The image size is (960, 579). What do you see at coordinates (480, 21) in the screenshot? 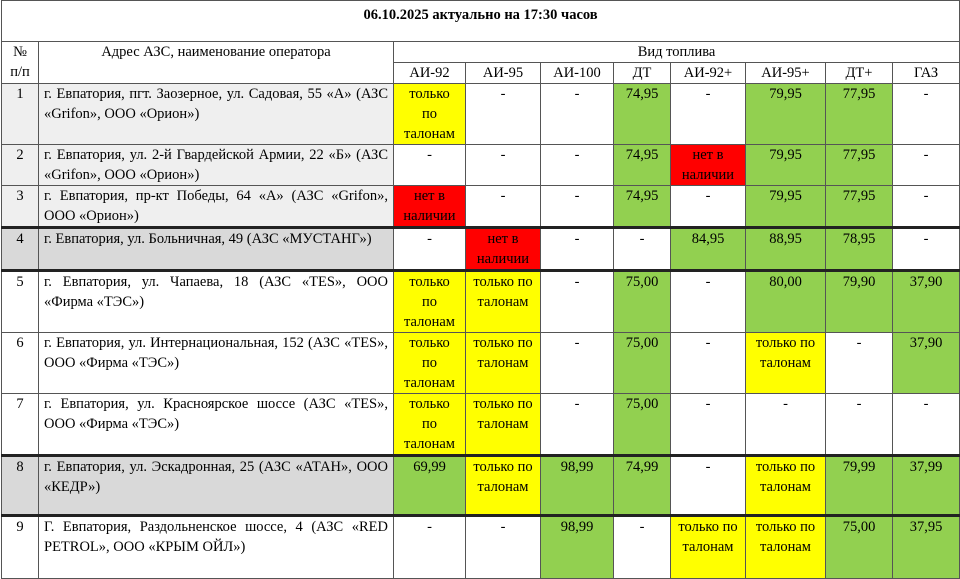
I see `title: 06.10.2025 актуально на 17:30 часов` at bounding box center [480, 21].